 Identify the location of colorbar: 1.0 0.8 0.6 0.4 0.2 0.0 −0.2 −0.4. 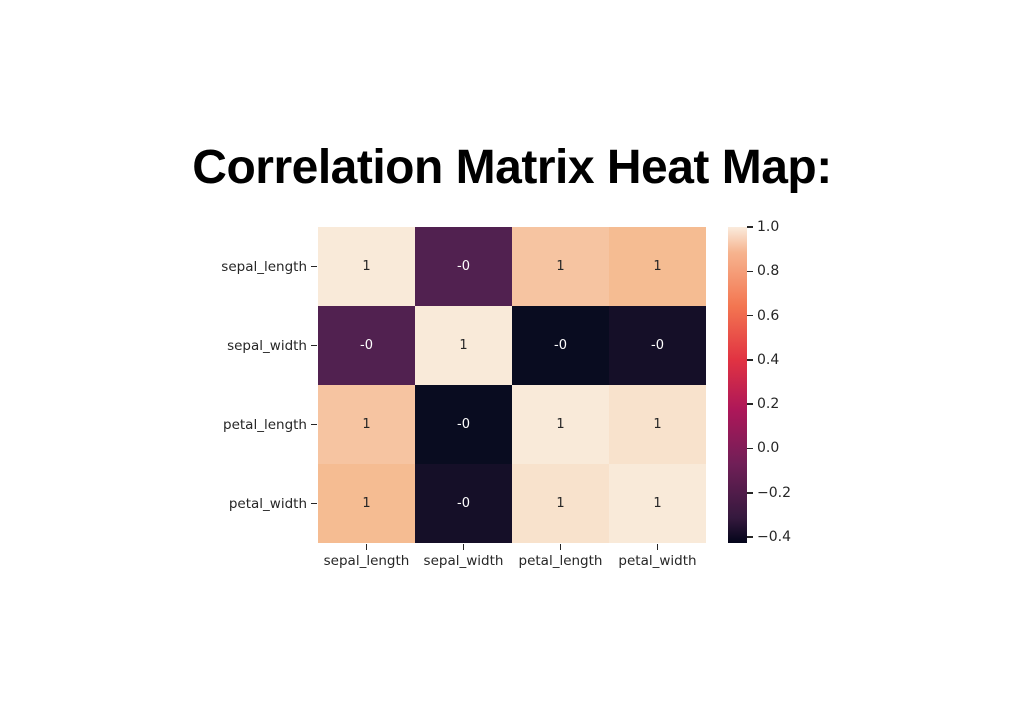
(759, 382).